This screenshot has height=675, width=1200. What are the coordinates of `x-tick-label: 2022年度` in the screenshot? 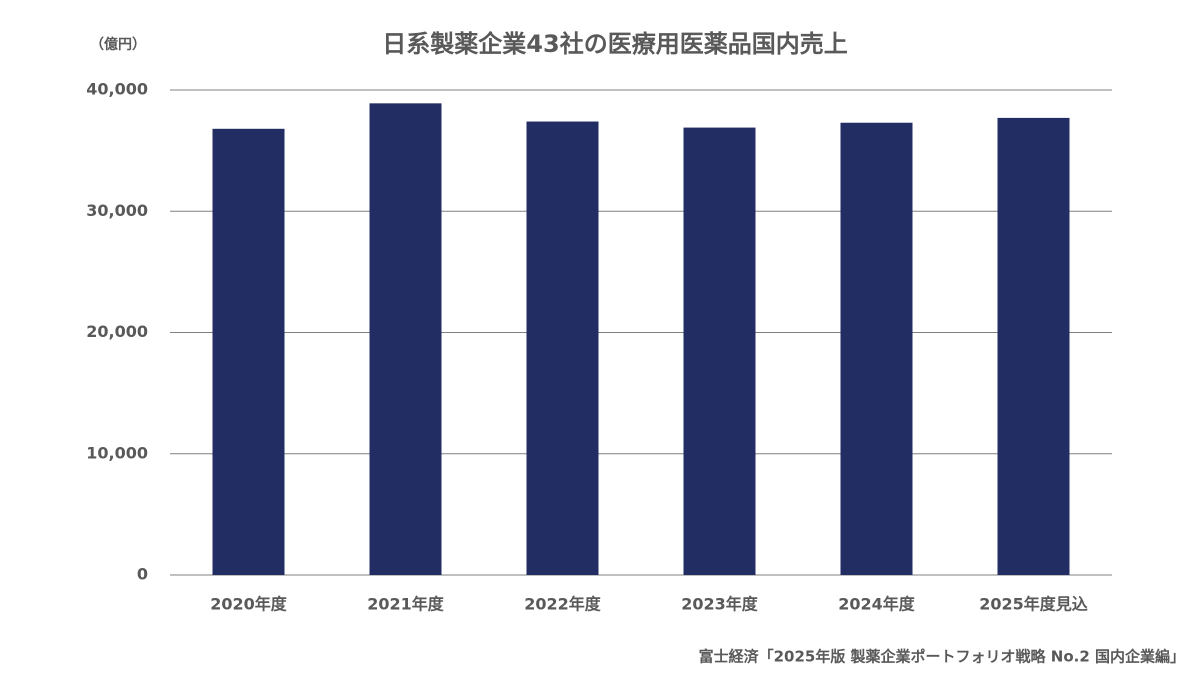 It's located at (563, 604).